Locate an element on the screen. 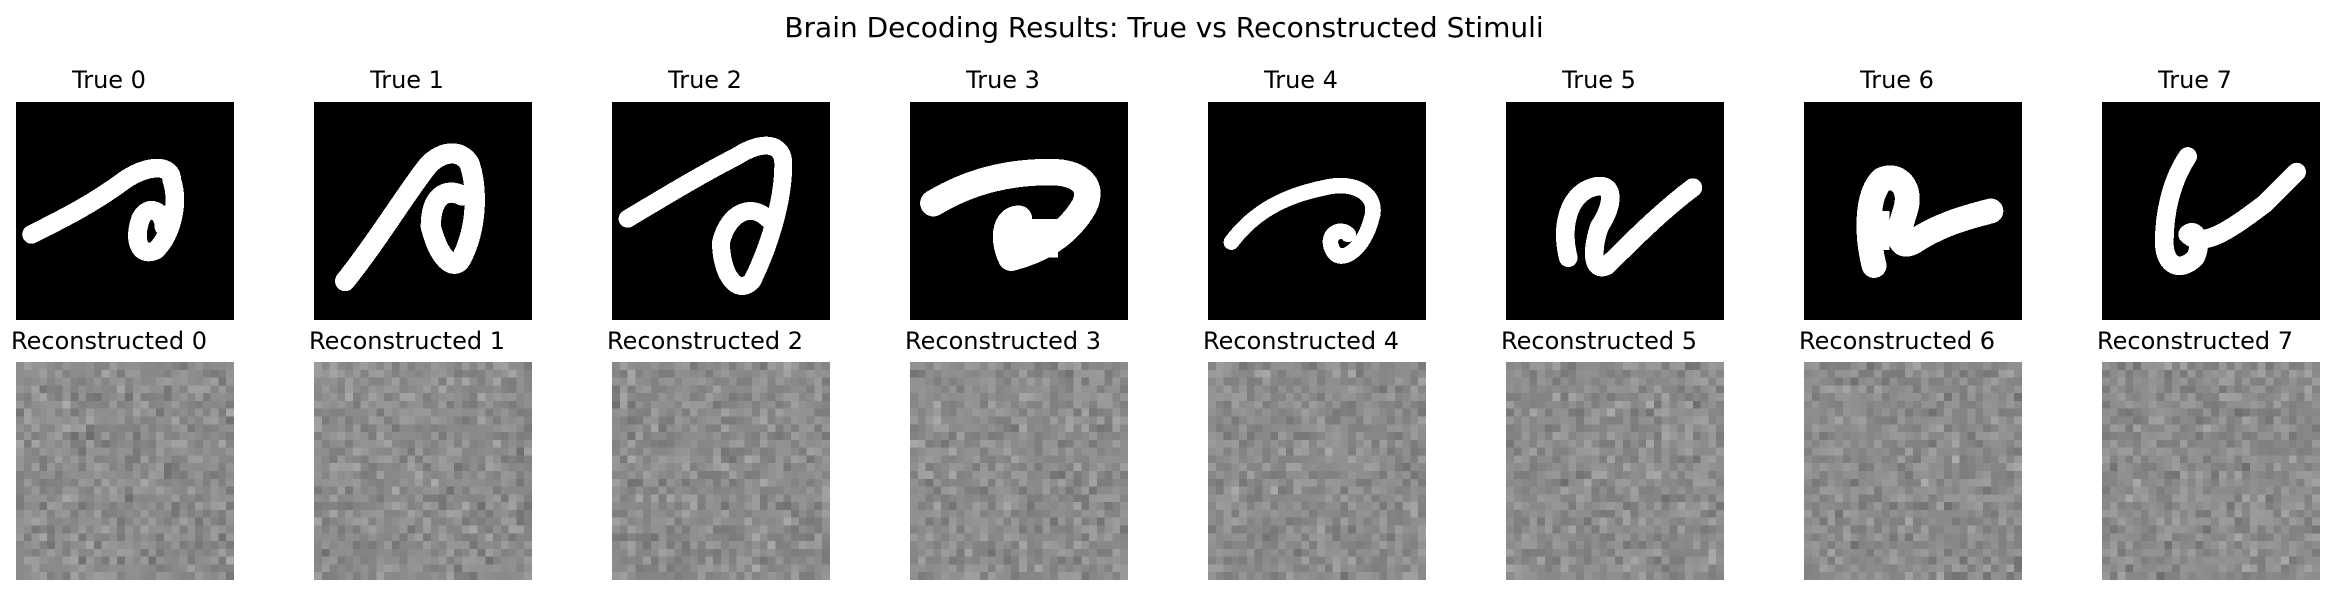 This screenshot has height=595, width=2328. reconstructed-title-6: Reconstructed 6 is located at coordinates (1897, 341).